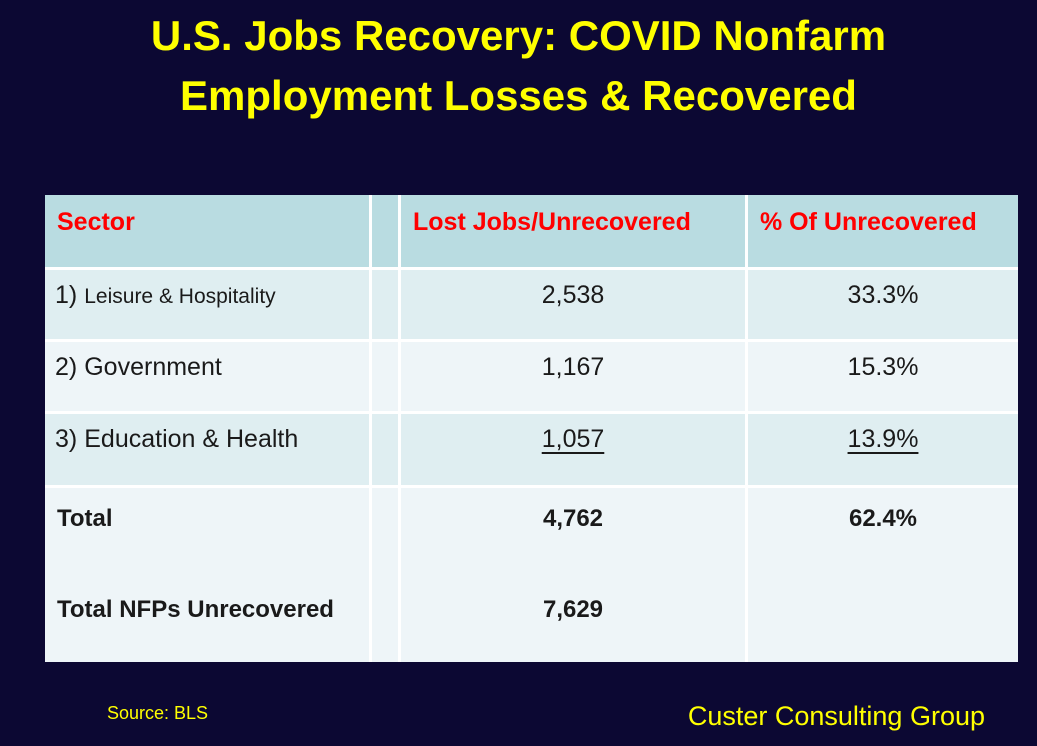 The height and width of the screenshot is (746, 1037). Describe the element at coordinates (385, 304) in the screenshot. I see `row1-spacer-cell` at that location.